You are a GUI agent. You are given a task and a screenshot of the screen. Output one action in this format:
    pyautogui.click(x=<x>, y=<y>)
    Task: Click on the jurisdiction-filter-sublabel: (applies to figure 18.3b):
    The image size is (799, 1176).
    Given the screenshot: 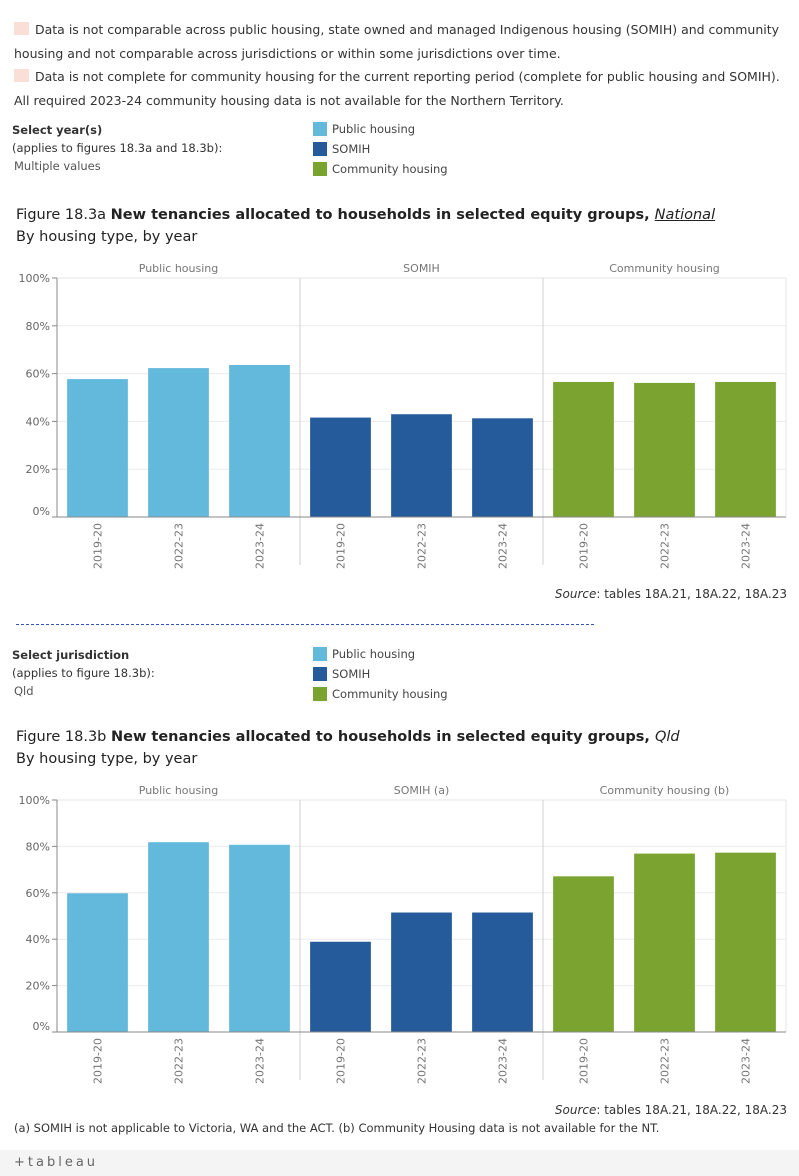 What is the action you would take?
    pyautogui.click(x=83, y=673)
    